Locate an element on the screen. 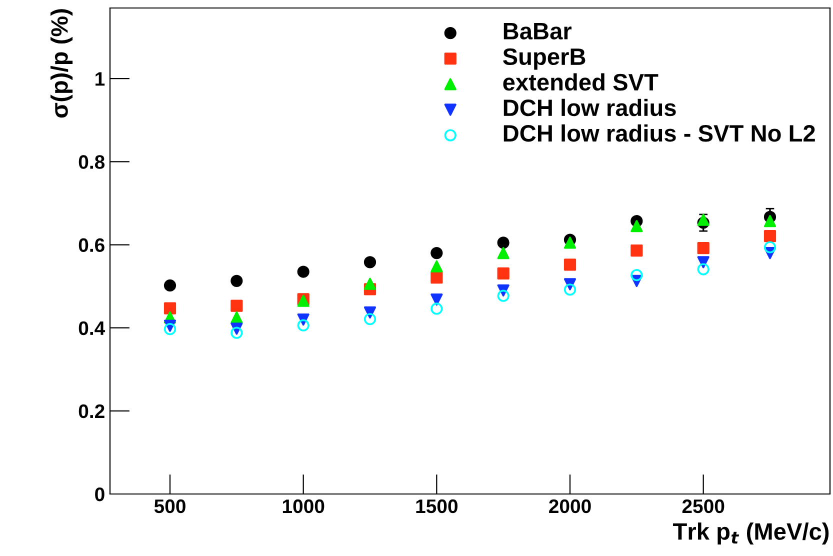 This screenshot has height=556, width=833. y-tick-label: 0.6 is located at coordinates (91, 245).